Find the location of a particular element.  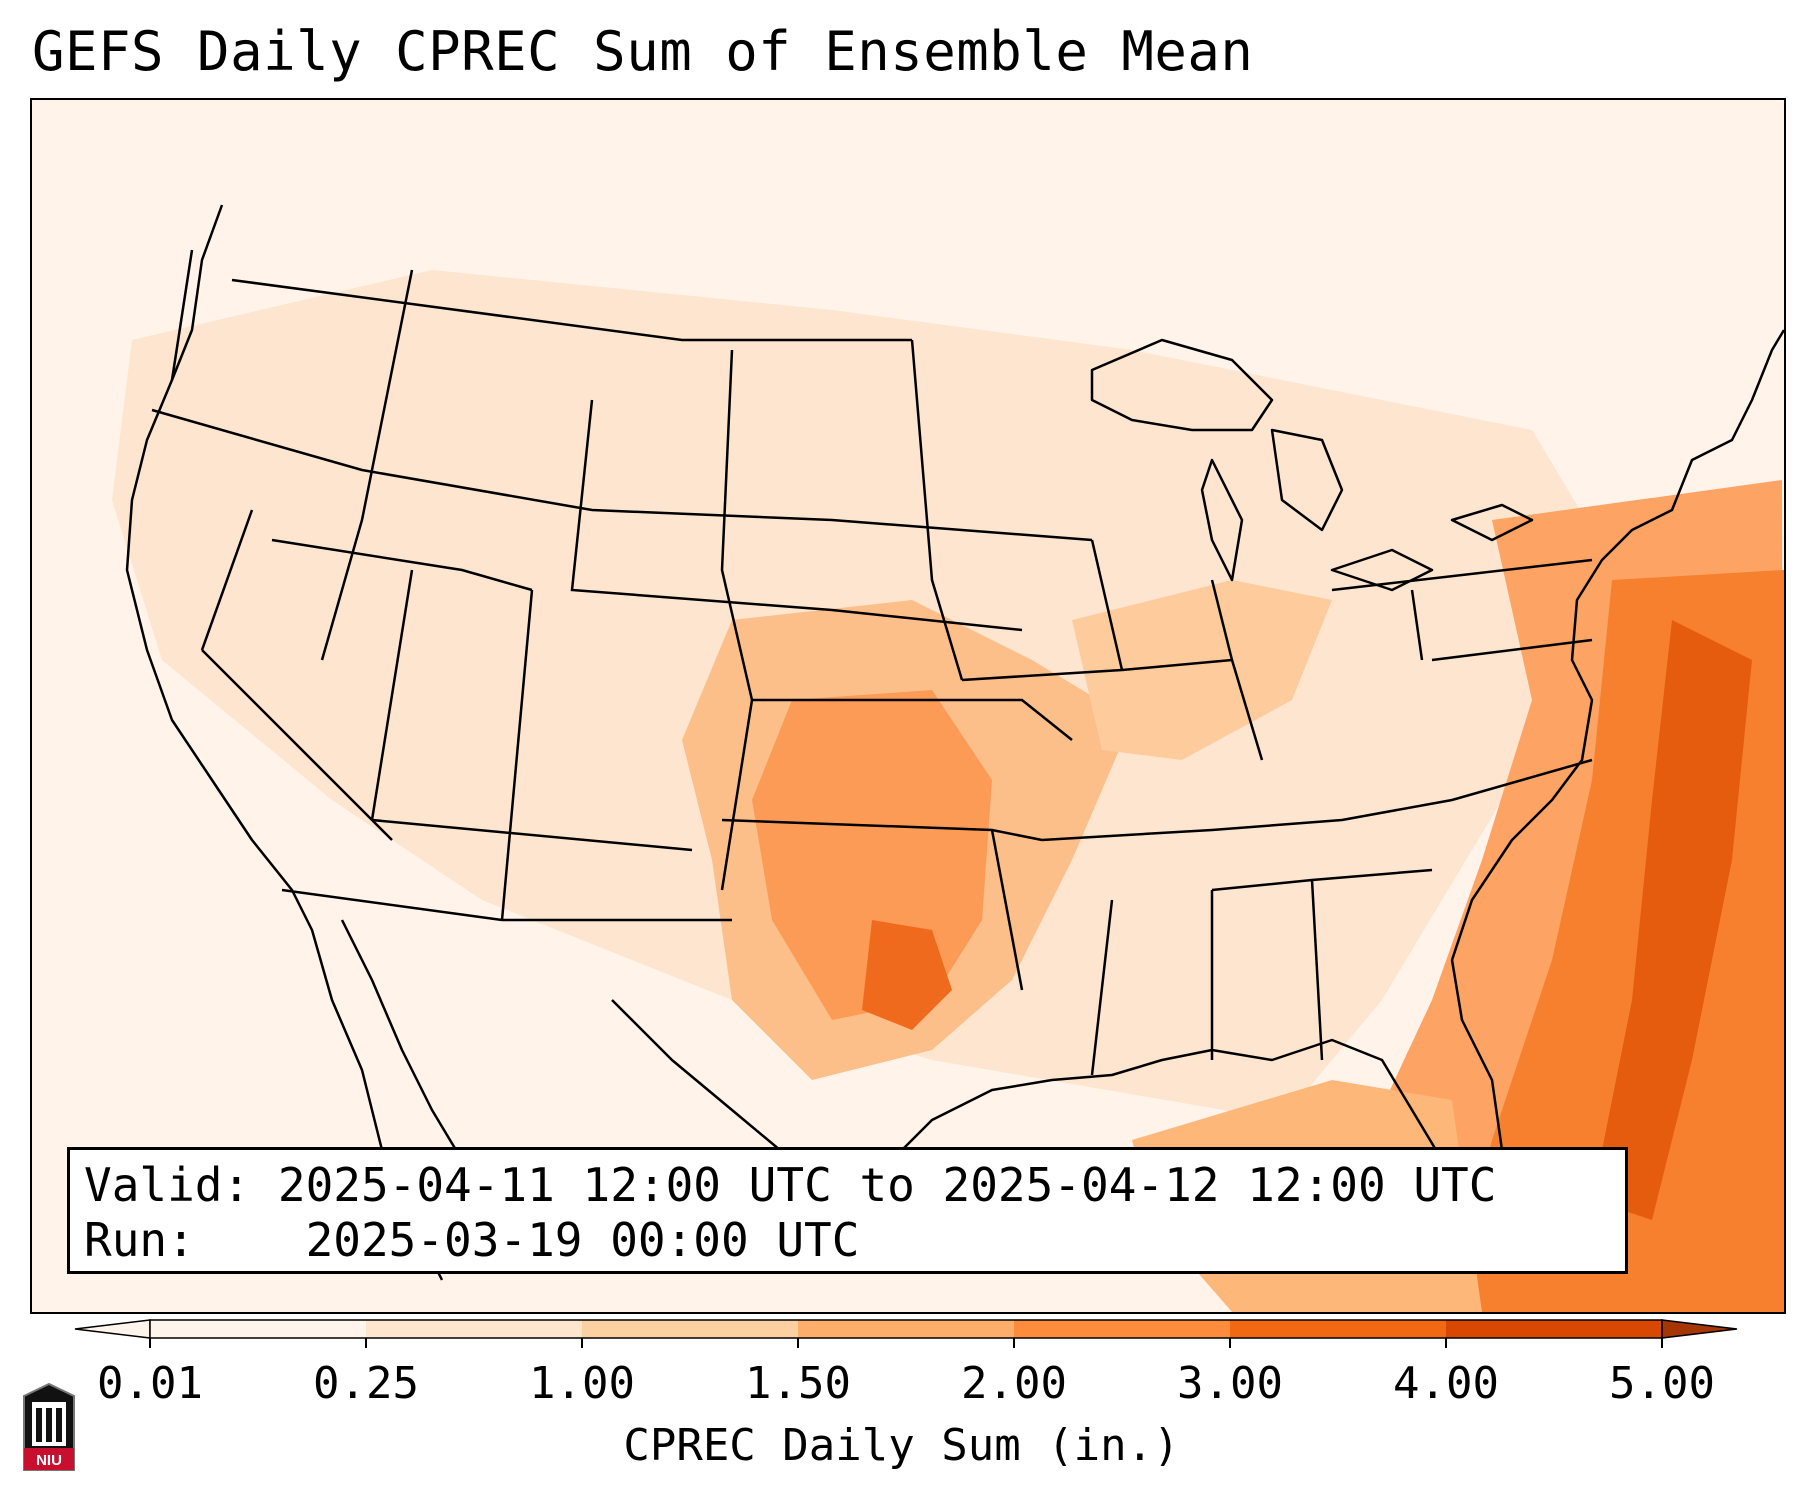

map-title: GEFS Daily CPREC Sum of Ensemble Mean is located at coordinates (643, 51).